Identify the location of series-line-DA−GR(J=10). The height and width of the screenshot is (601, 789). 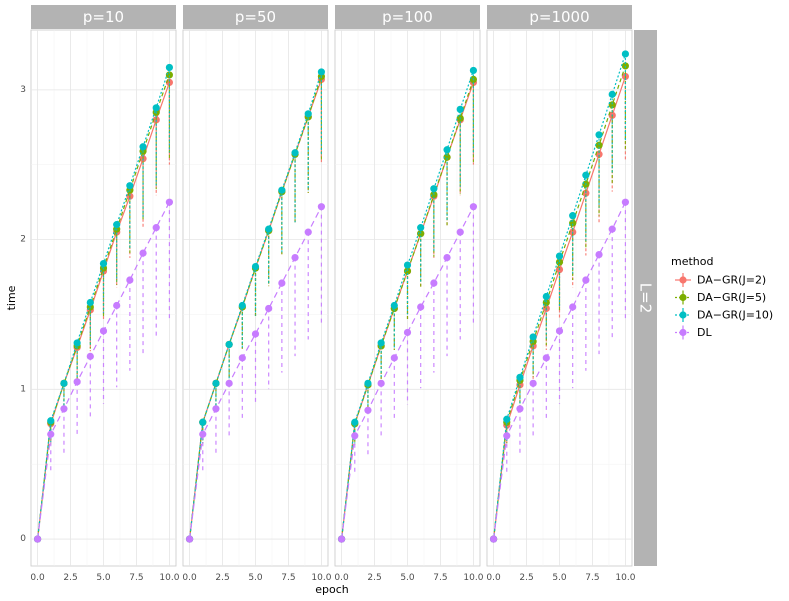
(407, 305).